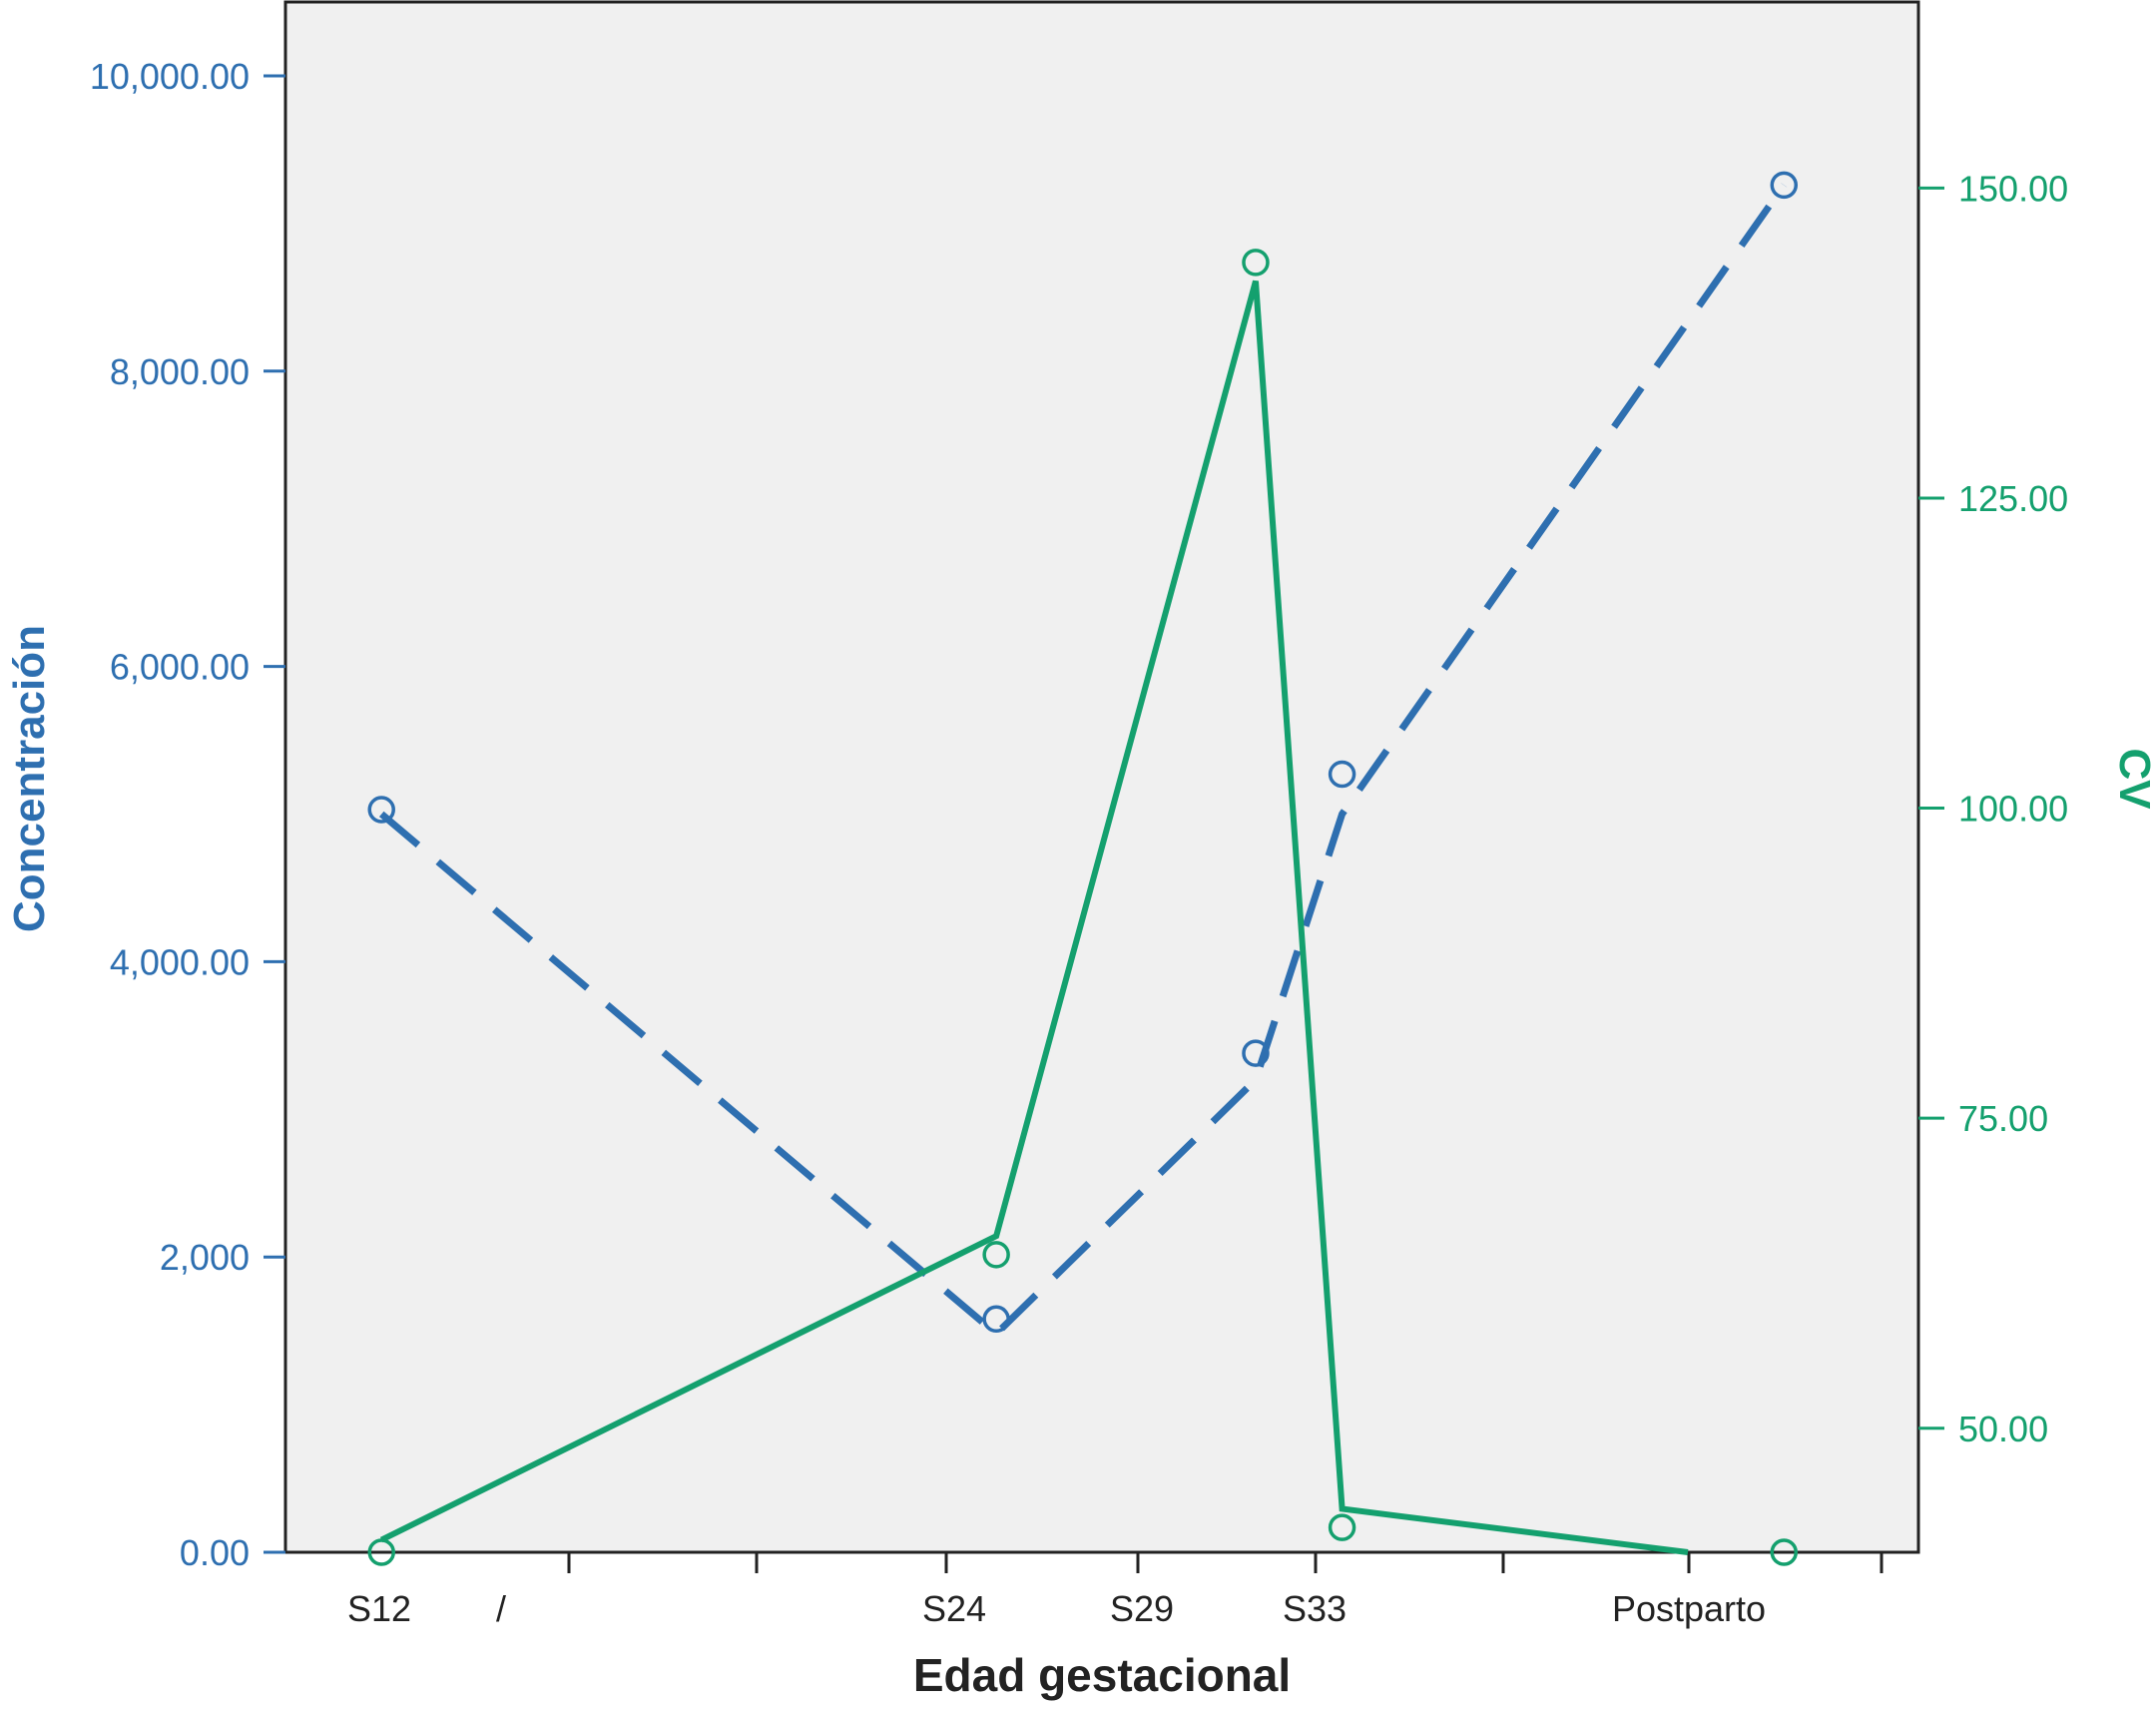  Describe the element at coordinates (379, 1609) in the screenshot. I see `x-tick-label: S12` at that location.